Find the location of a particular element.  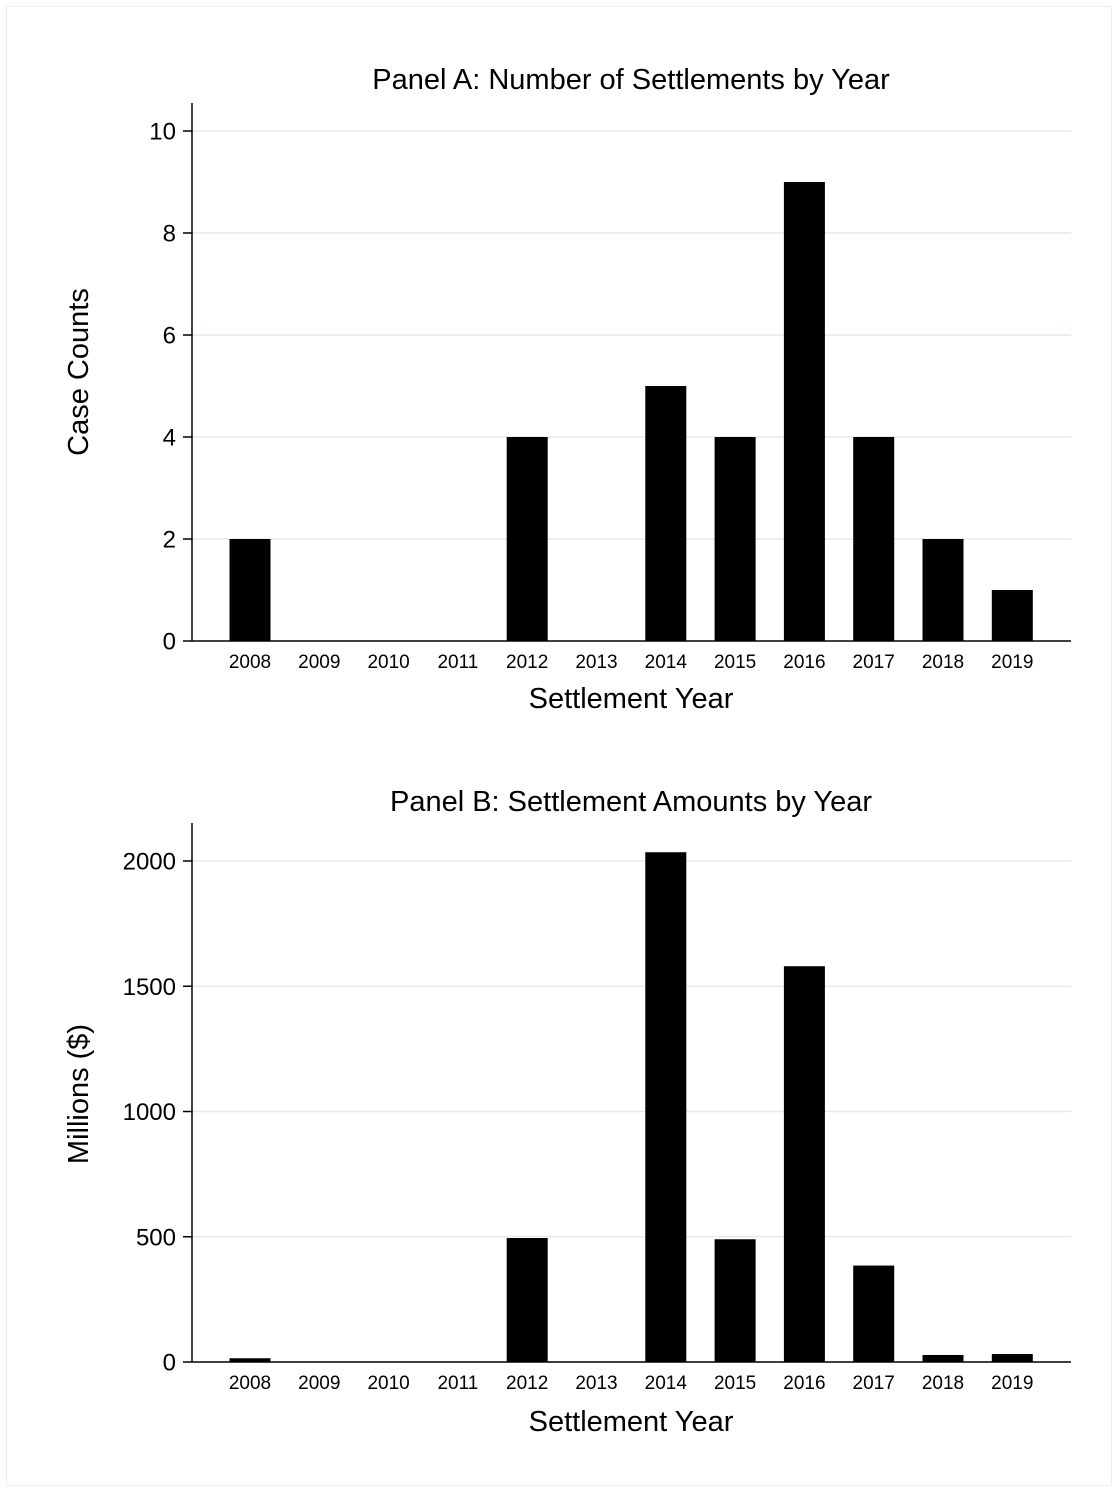

panel-b-bar-2015 is located at coordinates (735, 1300).